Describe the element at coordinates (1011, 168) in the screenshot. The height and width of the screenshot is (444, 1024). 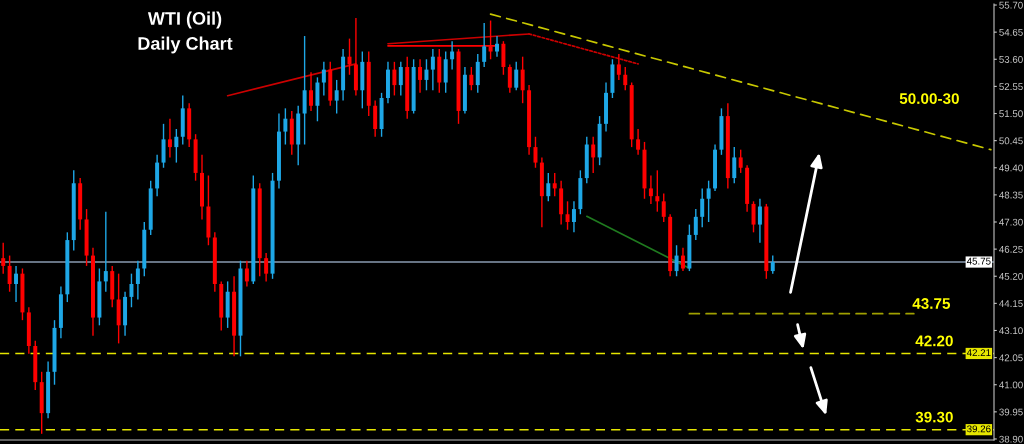
I see `y-tick-label: 49.40` at that location.